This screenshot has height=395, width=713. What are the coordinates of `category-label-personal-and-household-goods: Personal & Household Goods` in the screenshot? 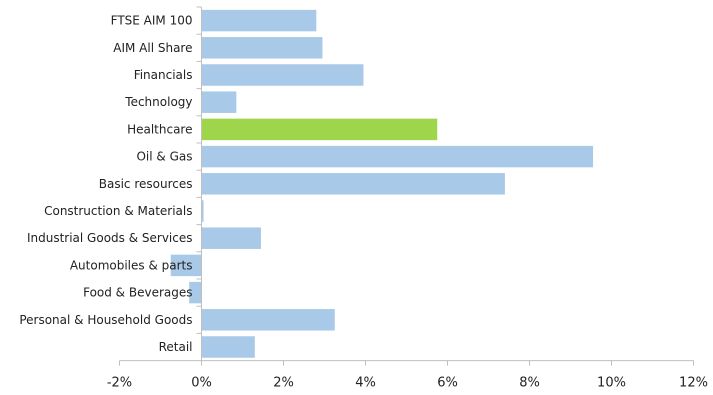 It's located at (105, 320).